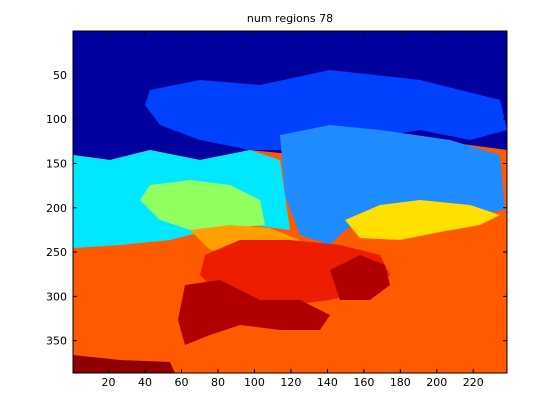  Describe the element at coordinates (56, 296) in the screenshot. I see `y-tick-label: 300` at that location.